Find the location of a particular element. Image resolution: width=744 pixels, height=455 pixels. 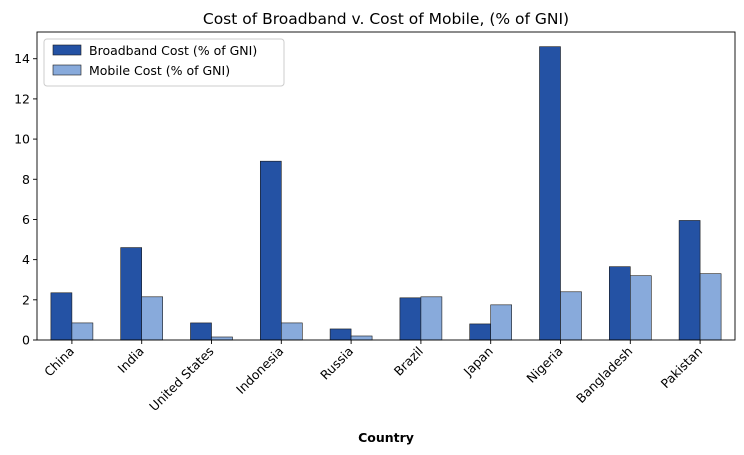

x-tick-label: United States is located at coordinates (181, 379).